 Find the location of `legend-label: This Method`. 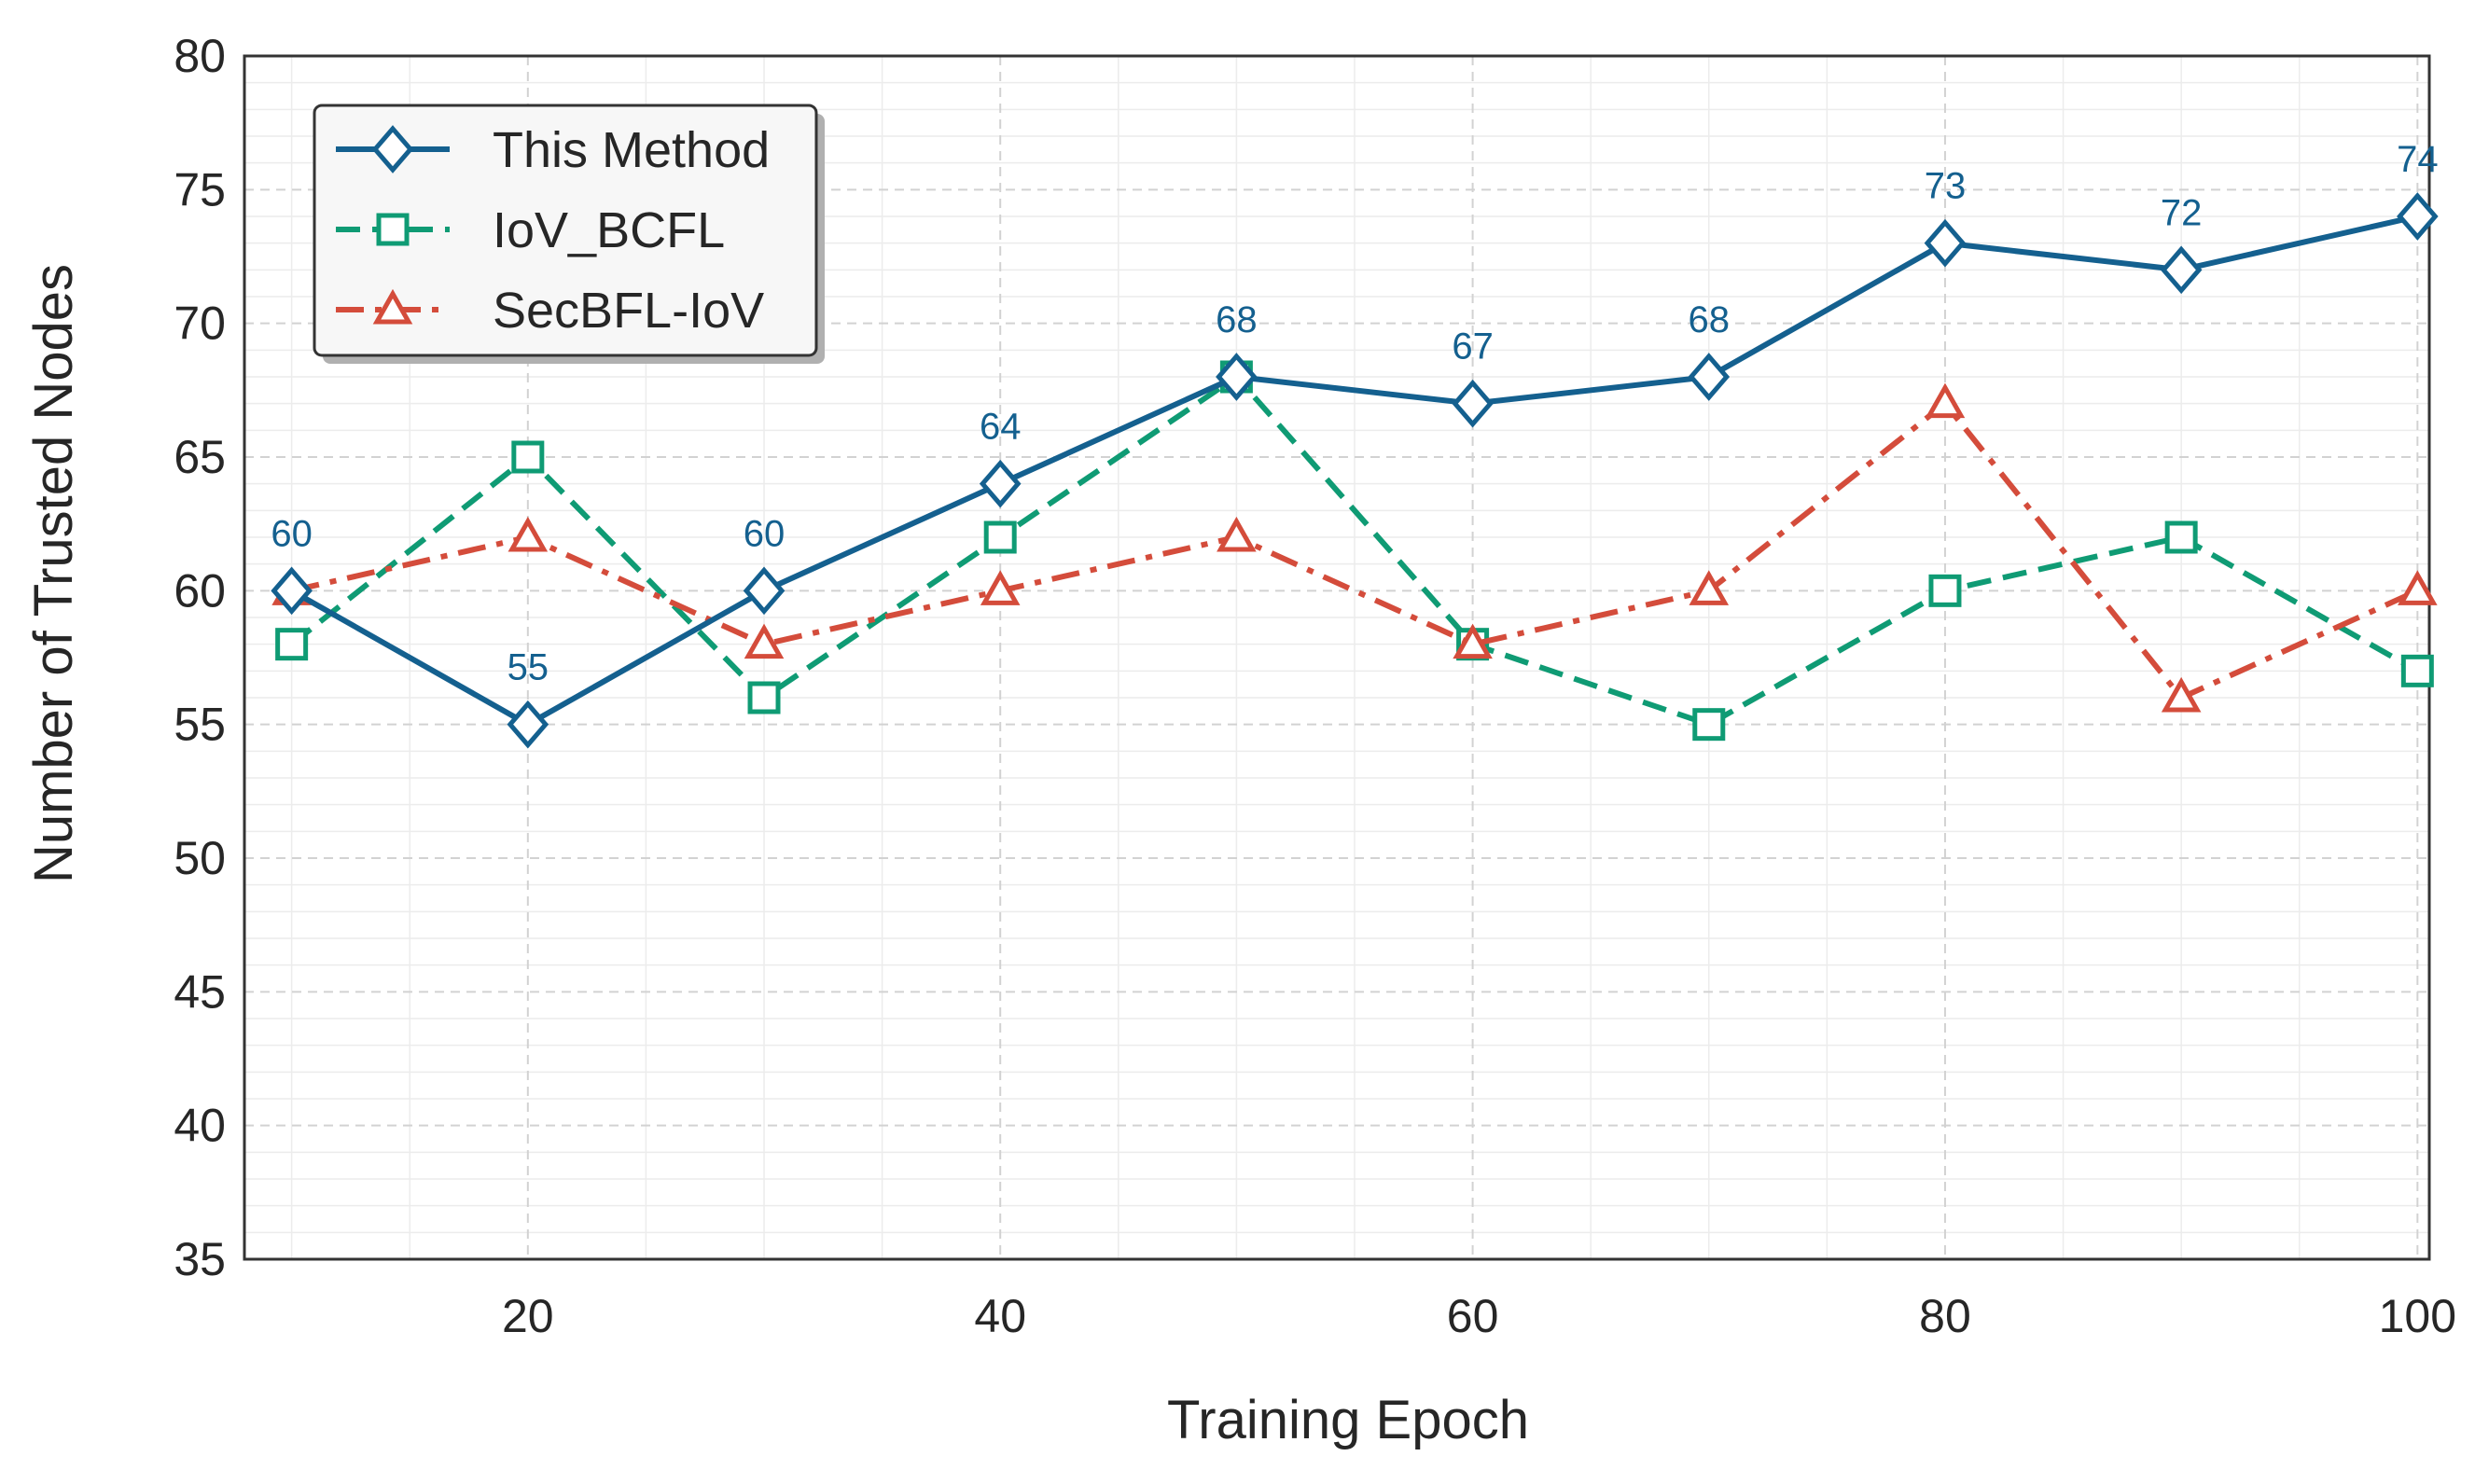

legend-label: This Method is located at coordinates (631, 150).